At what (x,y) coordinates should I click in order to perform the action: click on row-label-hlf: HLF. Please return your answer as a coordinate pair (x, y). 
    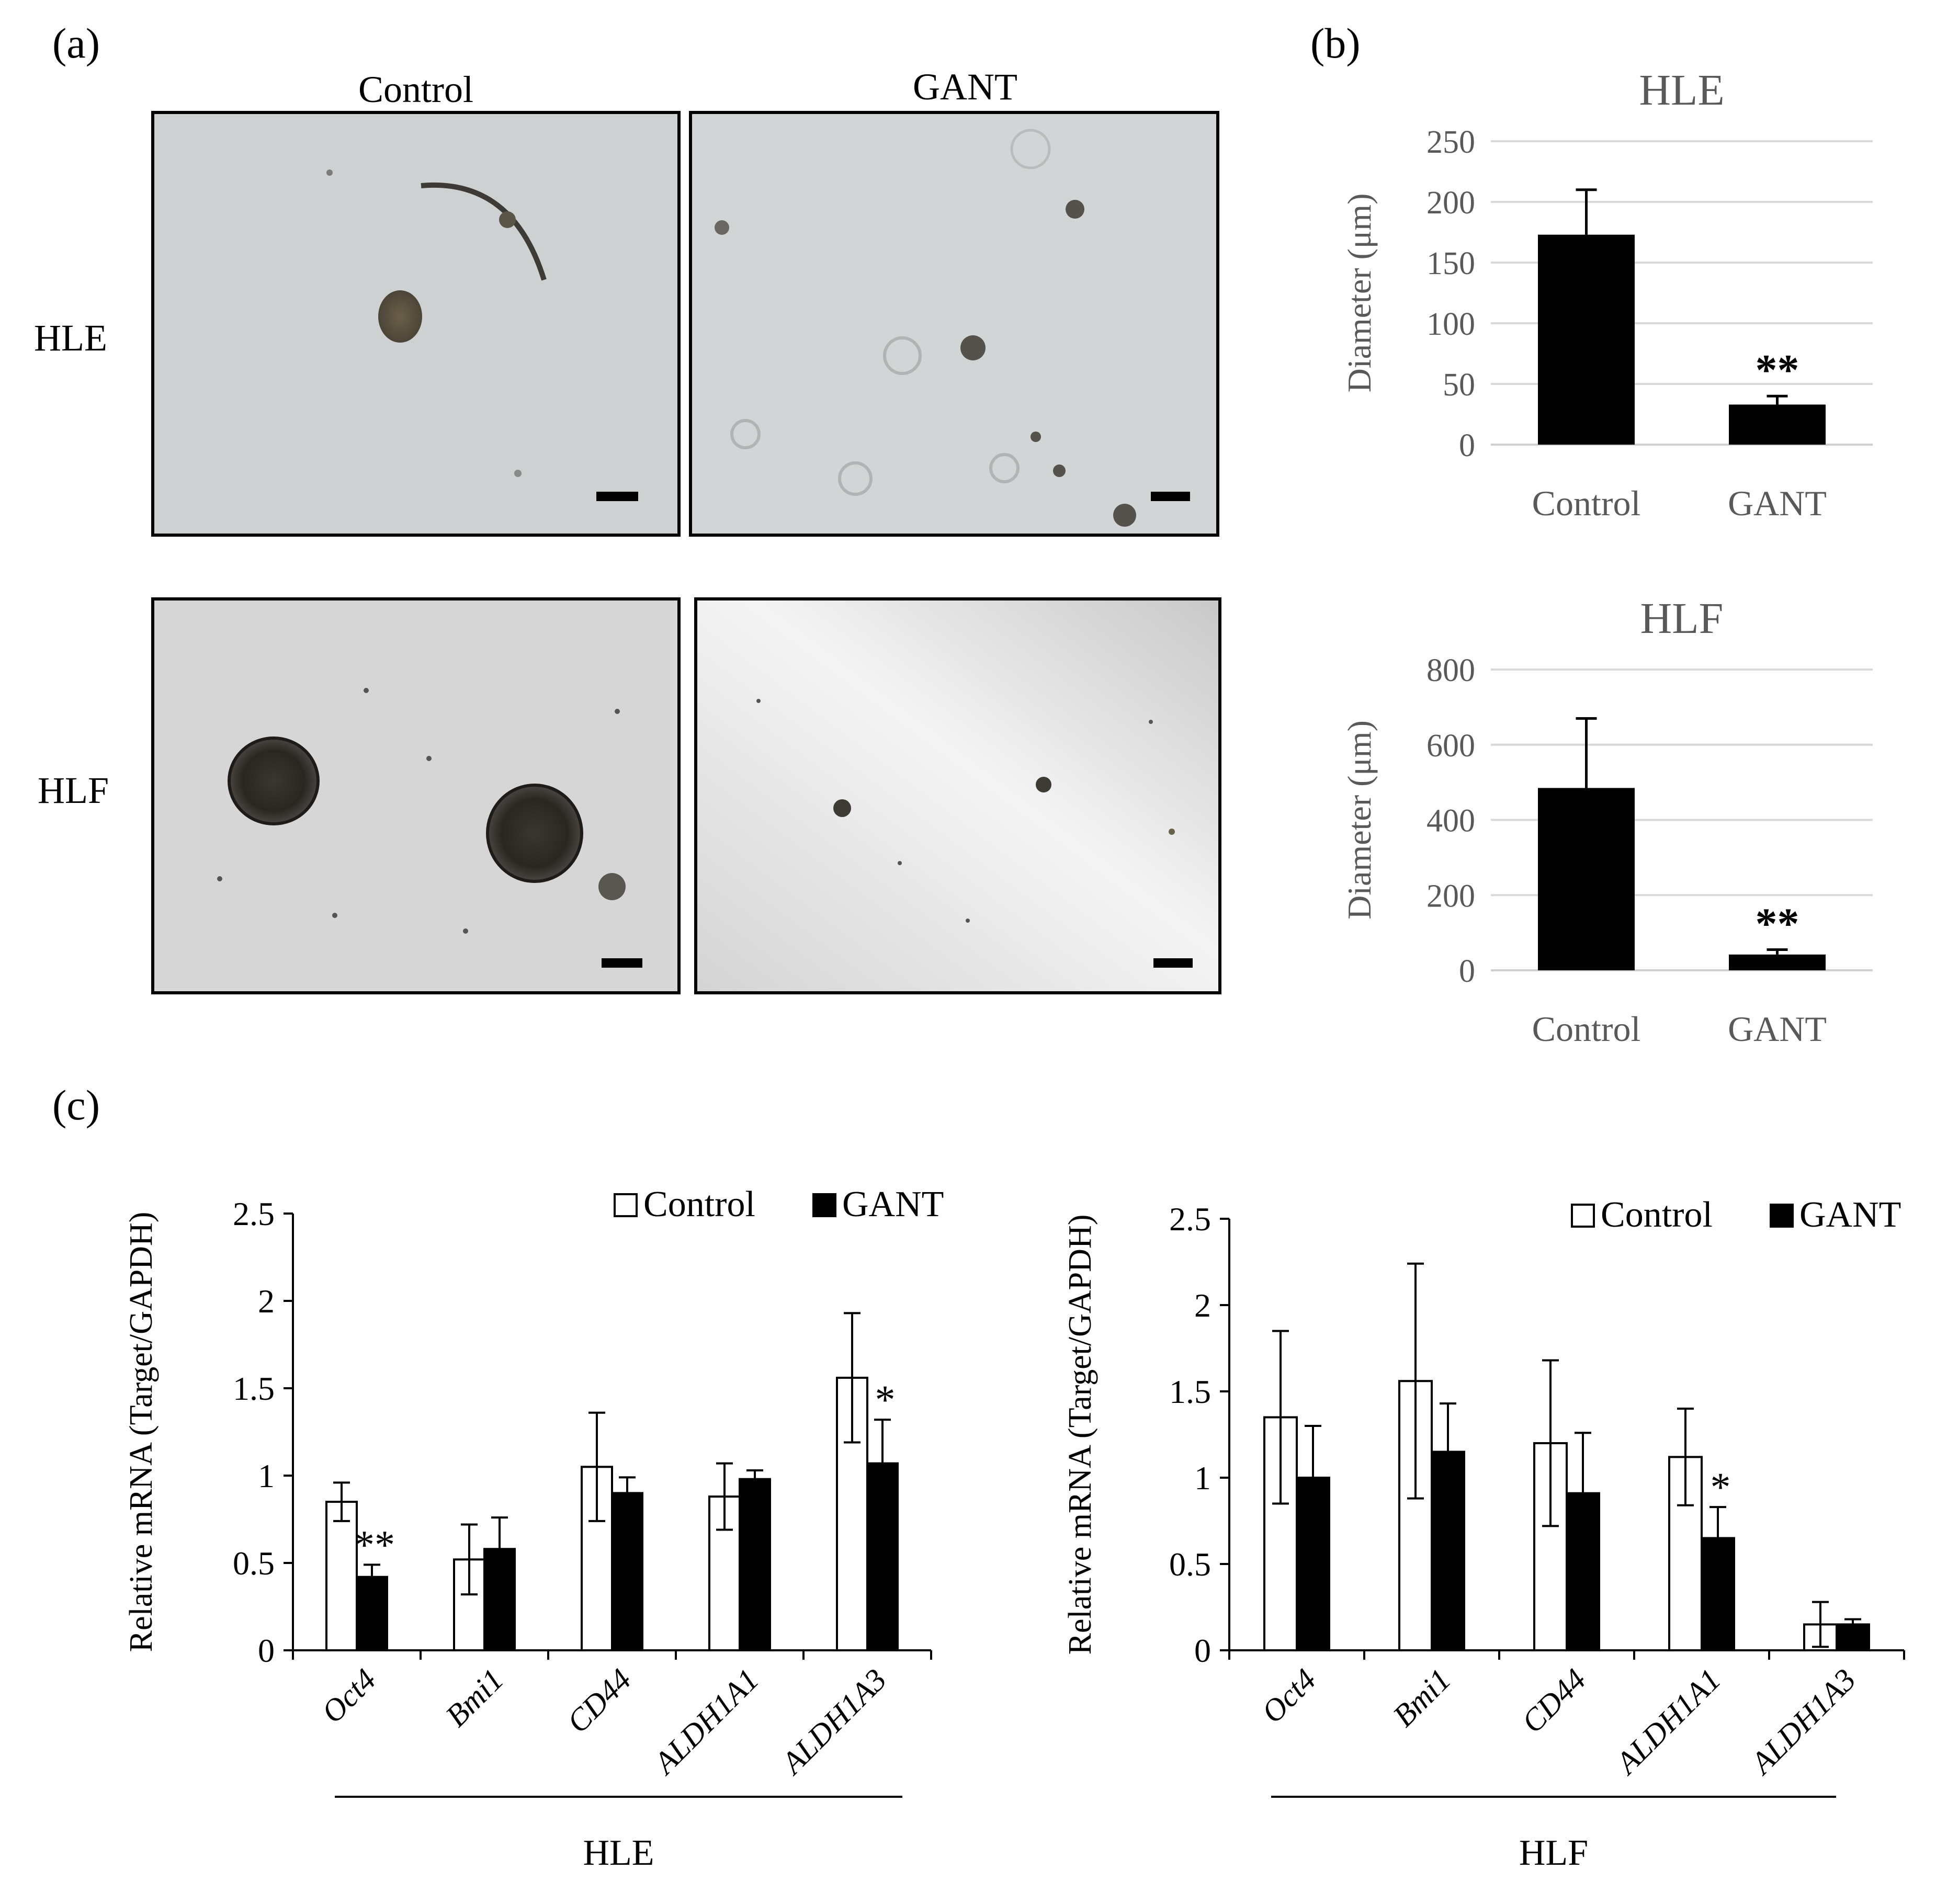
    Looking at the image, I should click on (73, 790).